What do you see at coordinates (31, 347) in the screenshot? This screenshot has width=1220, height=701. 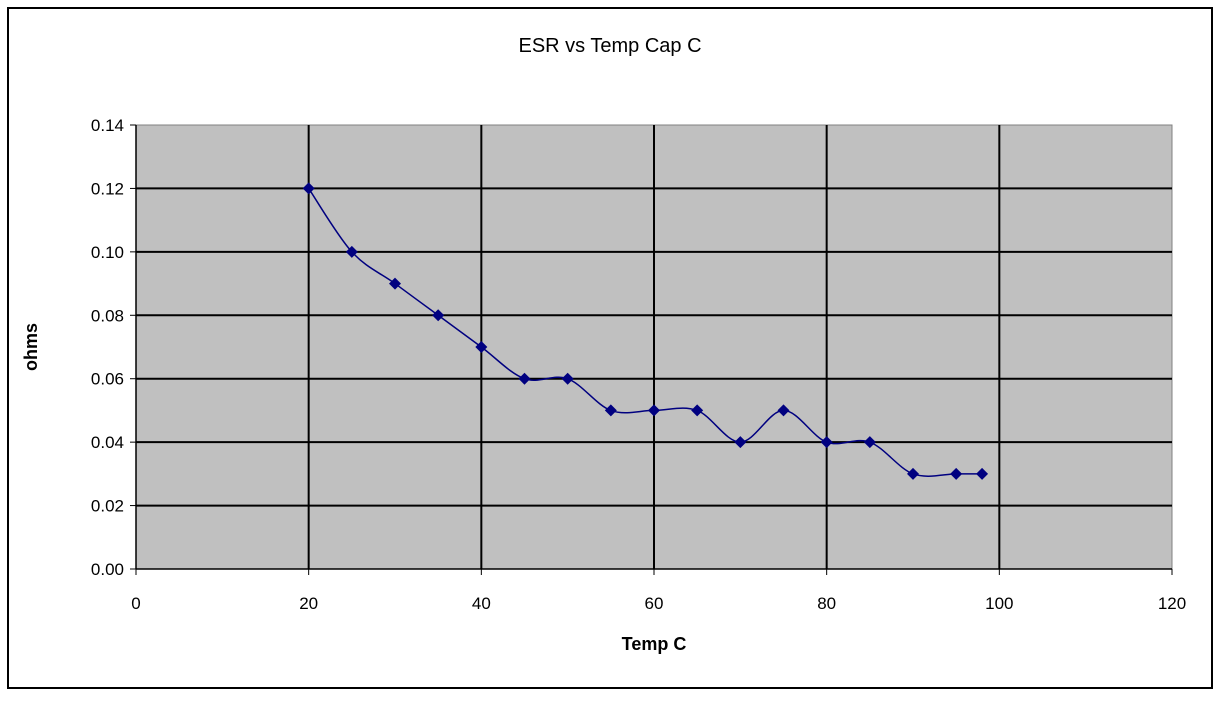 I see `y-axis-label: ohms` at bounding box center [31, 347].